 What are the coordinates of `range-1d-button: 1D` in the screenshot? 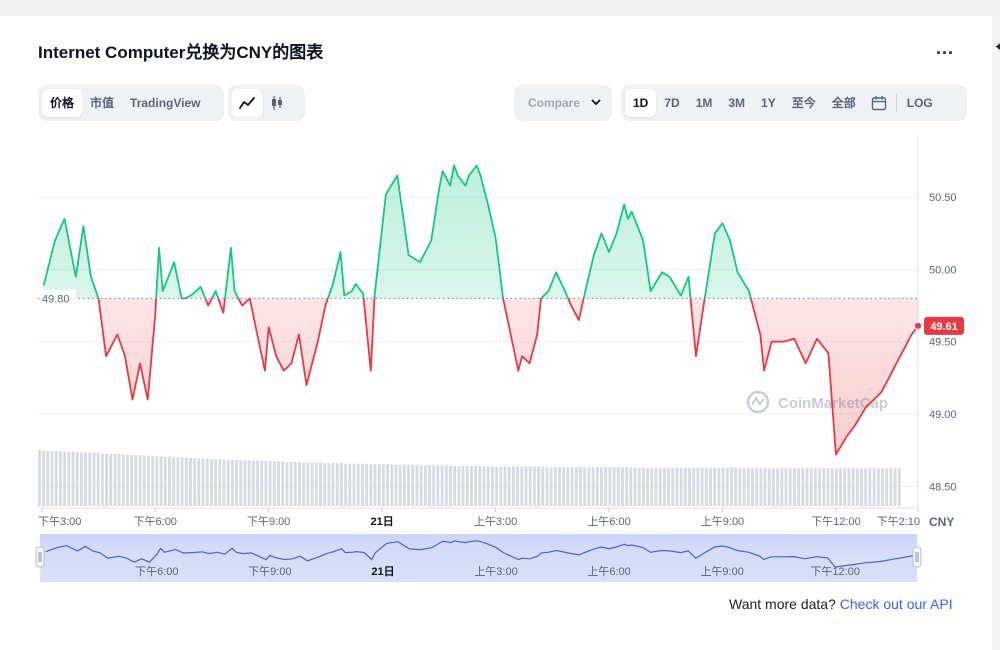 It's located at (641, 103).